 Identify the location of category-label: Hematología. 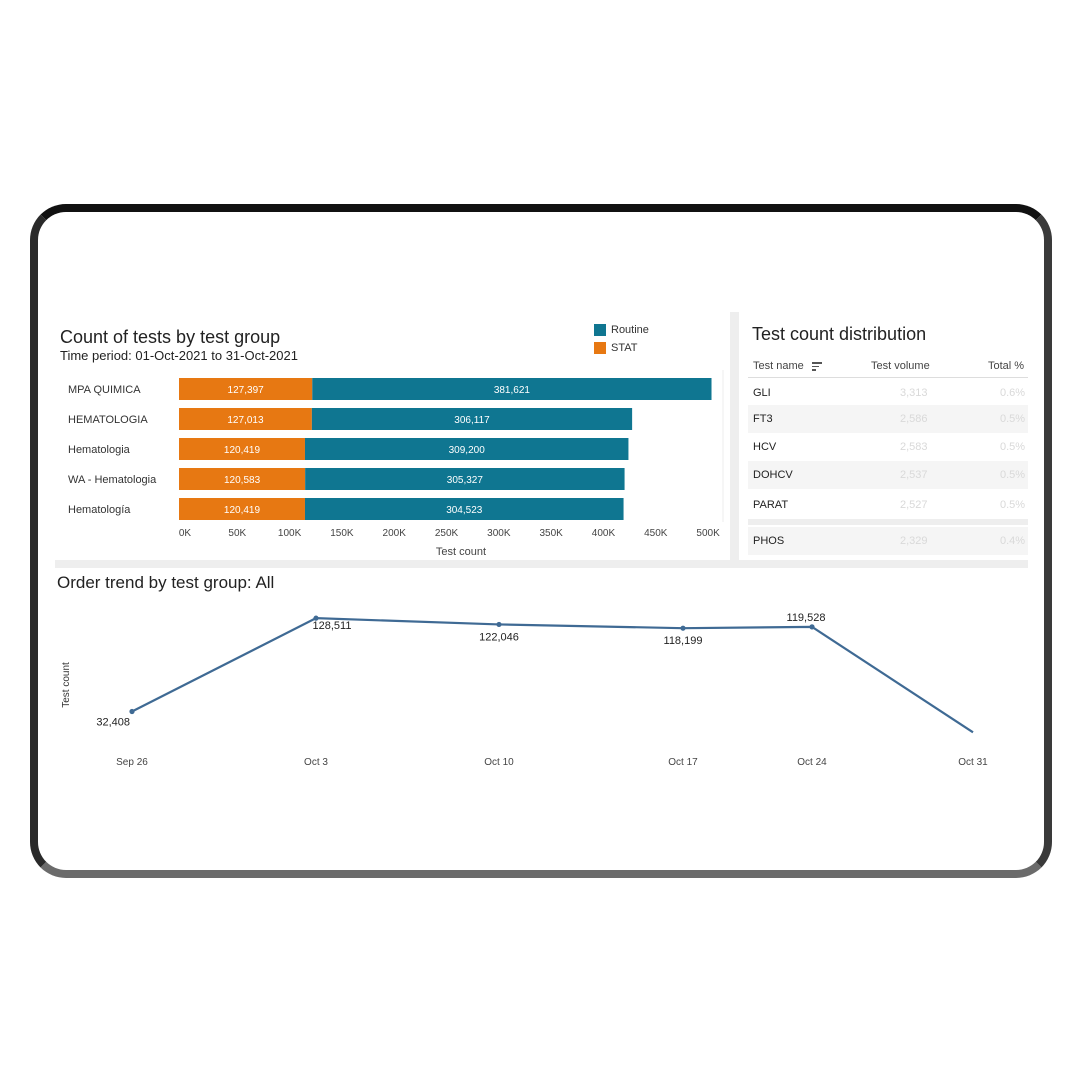
(99, 510).